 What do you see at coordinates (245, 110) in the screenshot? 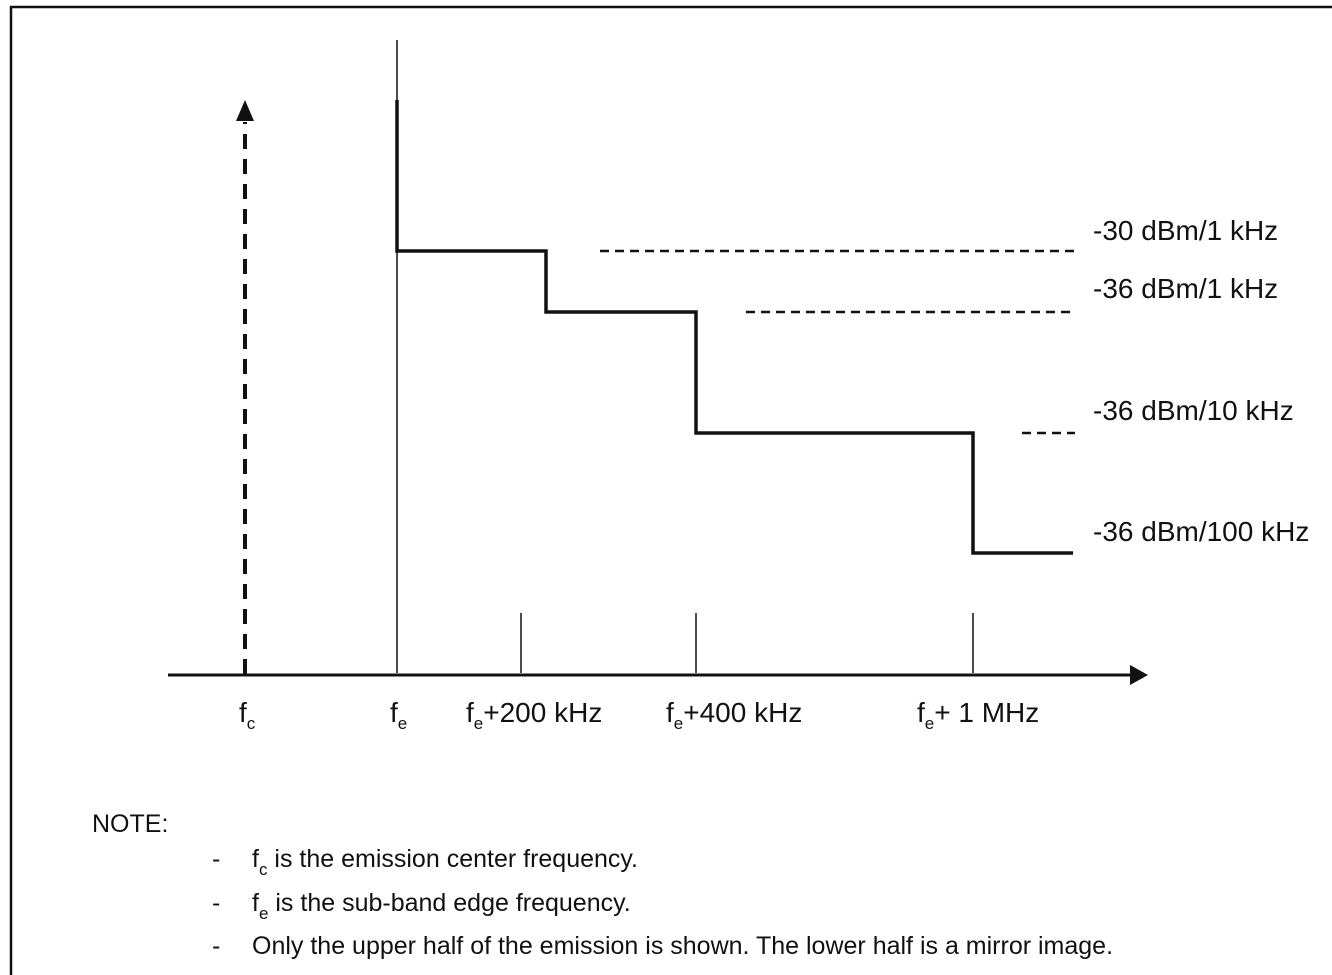
I see `fc-carrier-arrowhead` at bounding box center [245, 110].